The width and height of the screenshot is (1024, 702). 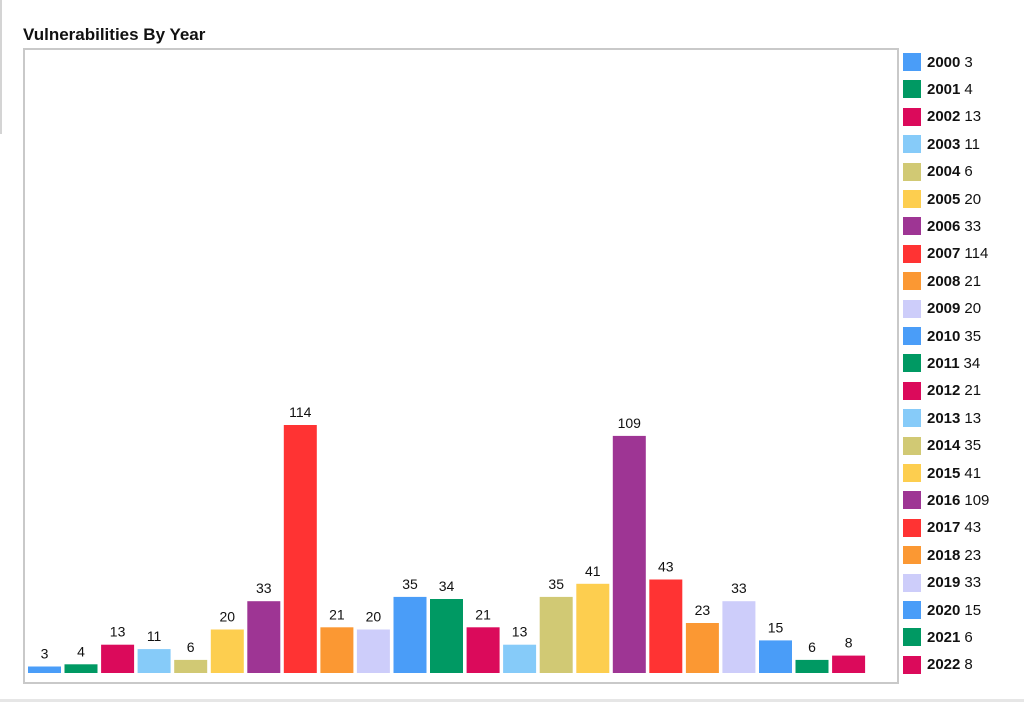 What do you see at coordinates (938, 89) in the screenshot?
I see `legend-item-2001: 2001 4` at bounding box center [938, 89].